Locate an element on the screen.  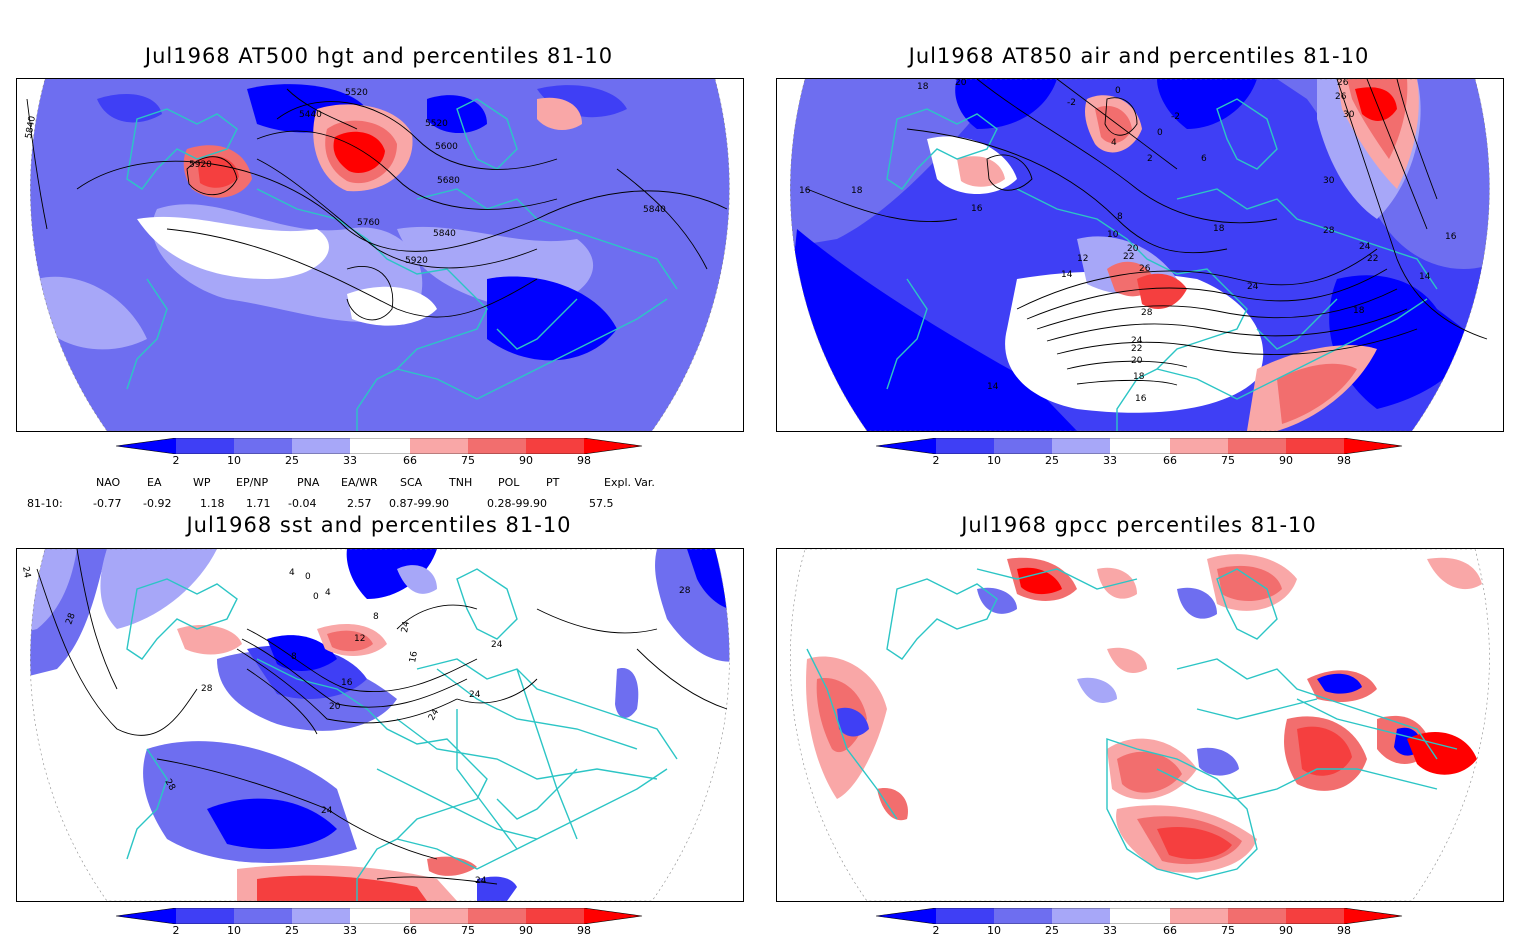
colorbar-sst: 2 10 25 33 66 75 90 98 is located at coordinates (380, 922).